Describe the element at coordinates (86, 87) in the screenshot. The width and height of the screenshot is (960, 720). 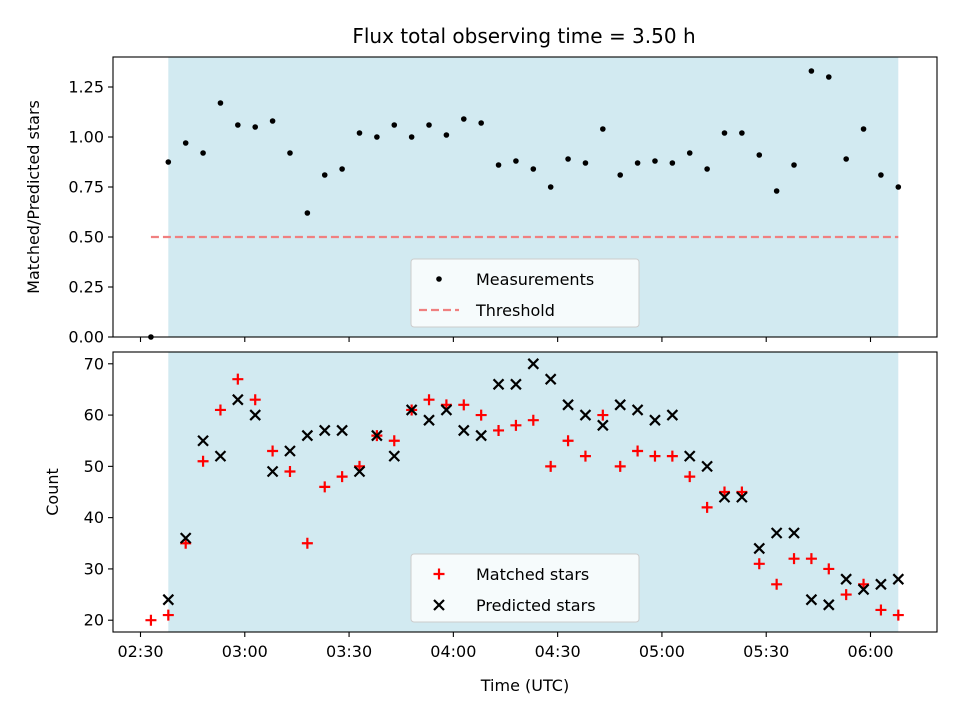
I see `y-tick-label: 1.25` at that location.